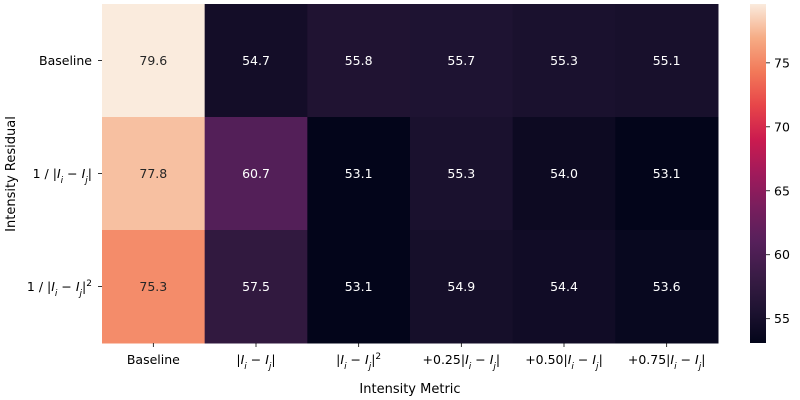 The image size is (800, 400). Describe the element at coordinates (11, 174) in the screenshot. I see `y-axis-label: Intensity Residual` at that location.